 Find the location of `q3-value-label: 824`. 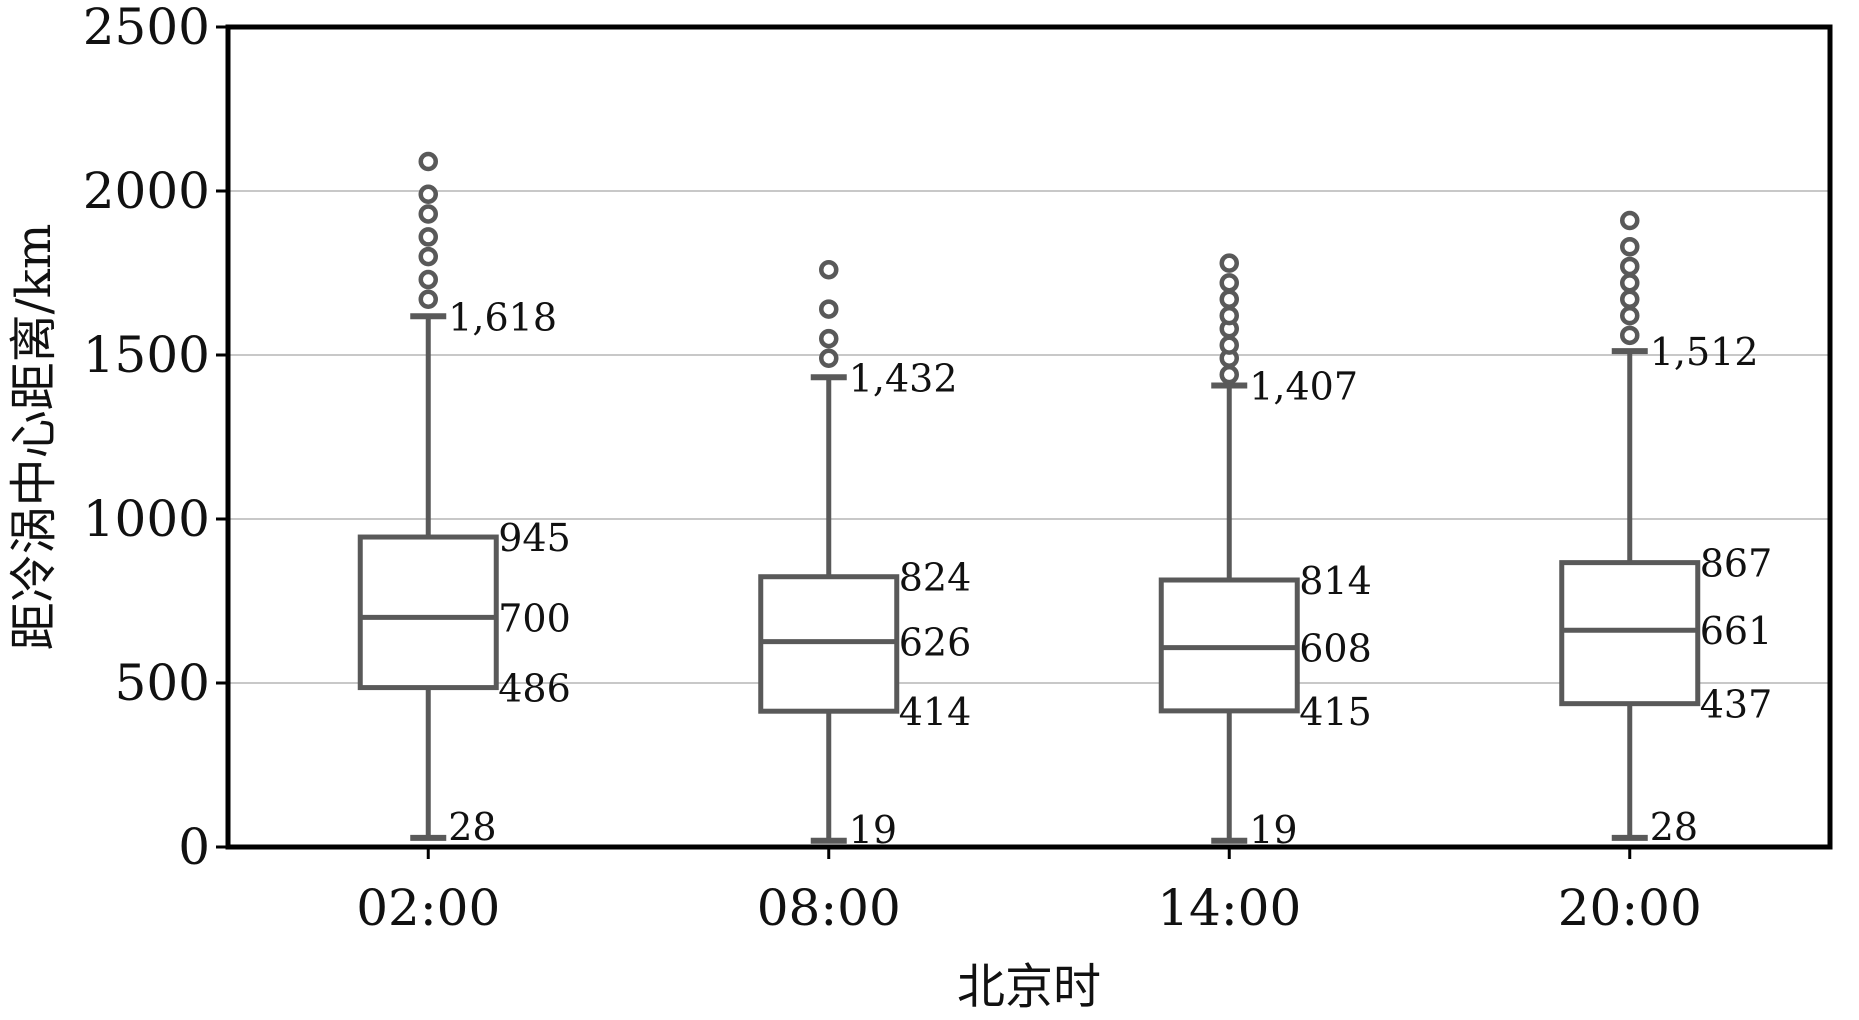

q3-value-label: 824 is located at coordinates (935, 578).